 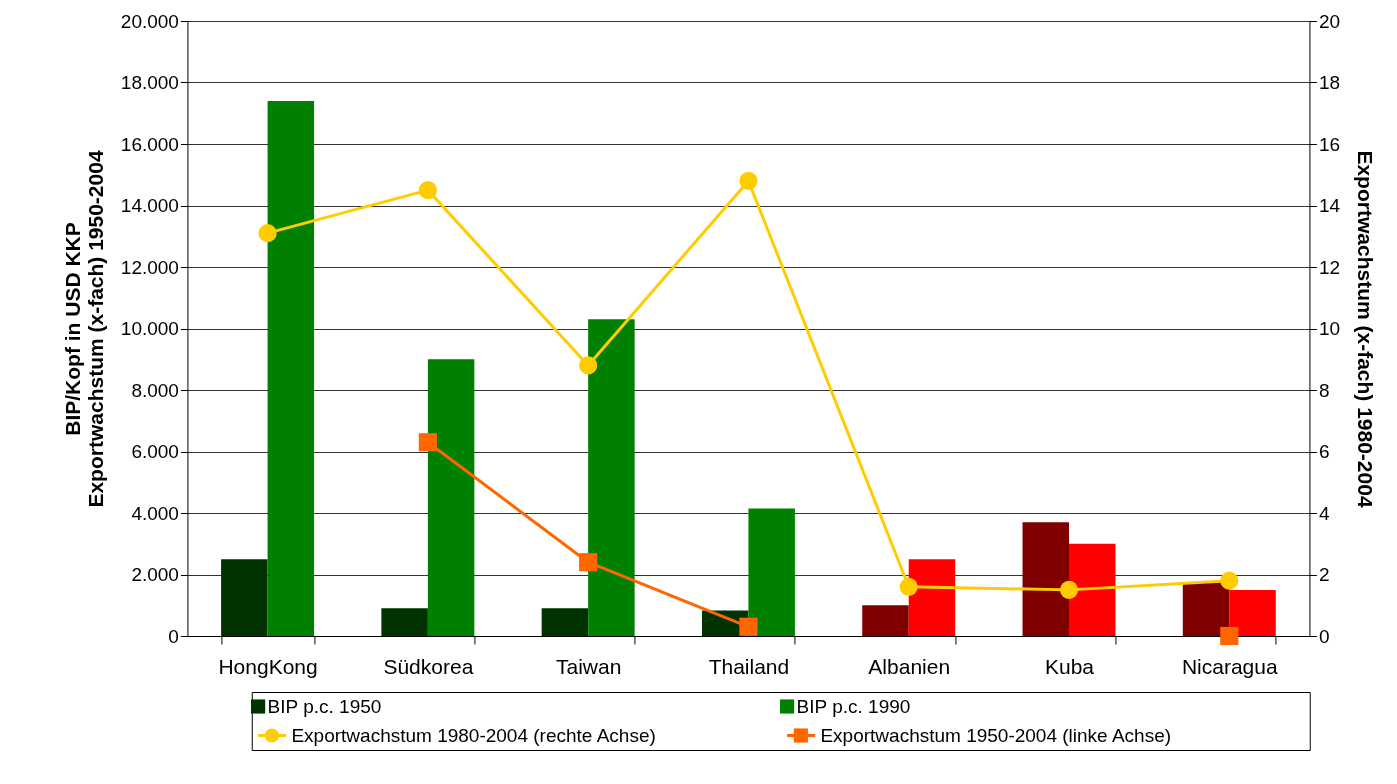 What do you see at coordinates (149, 21) in the screenshot?
I see `y-tick-label: 20.000` at bounding box center [149, 21].